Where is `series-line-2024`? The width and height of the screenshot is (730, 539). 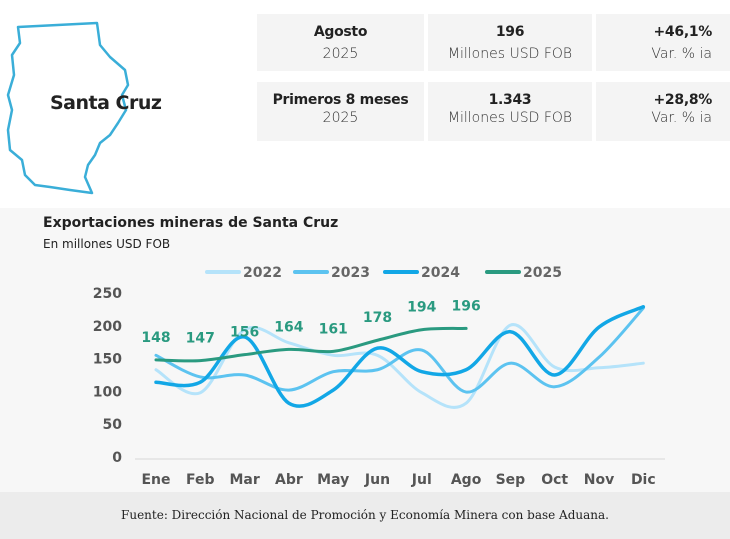 series-line-2024 is located at coordinates (400, 356).